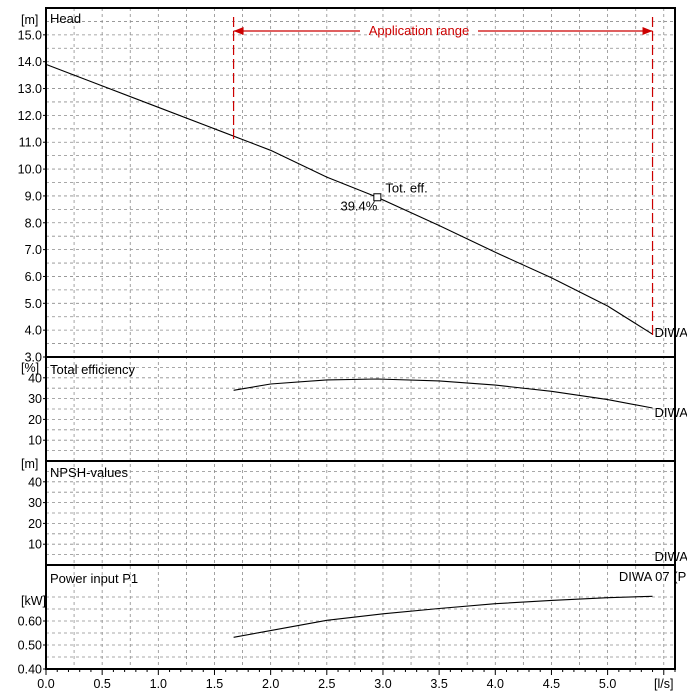  I want to click on series-label-efficiency: DIWA 07, so click(671, 412).